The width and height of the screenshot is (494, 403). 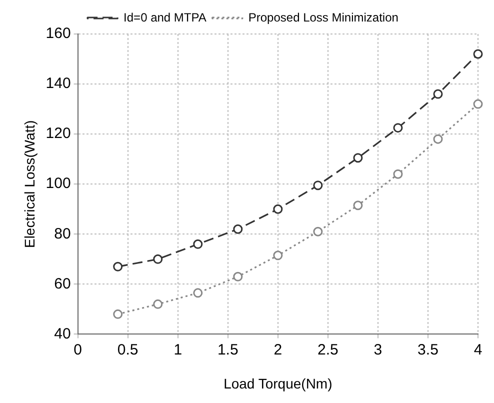 I want to click on legend-label: Id=0 and MTPA, so click(x=165, y=17).